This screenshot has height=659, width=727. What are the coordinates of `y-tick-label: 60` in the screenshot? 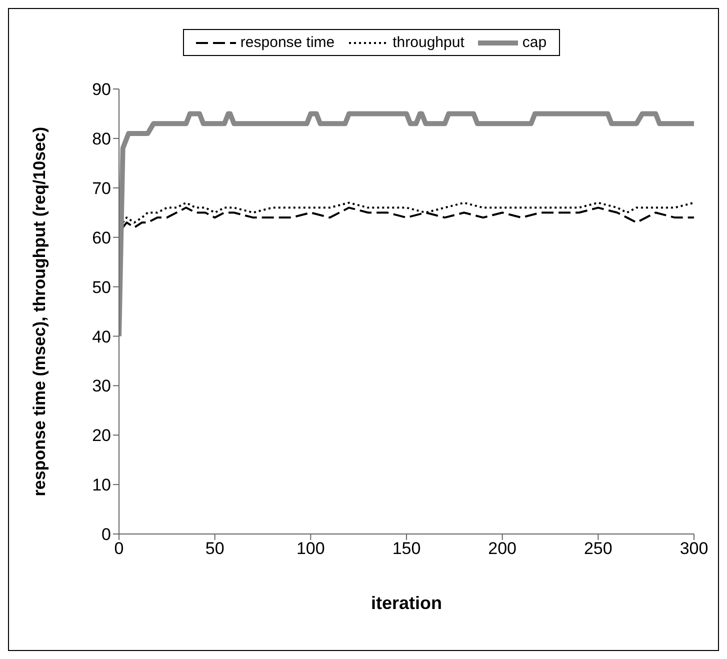 It's located at (101, 238).